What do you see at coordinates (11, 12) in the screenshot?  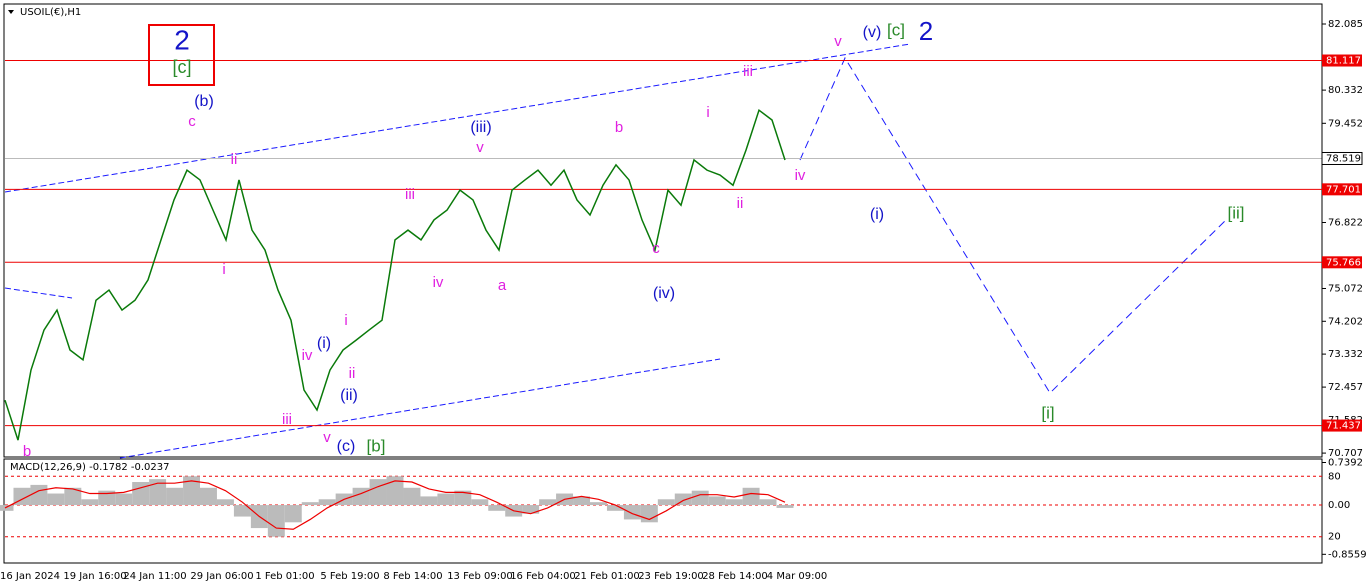 I see `menu-arrow` at bounding box center [11, 12].